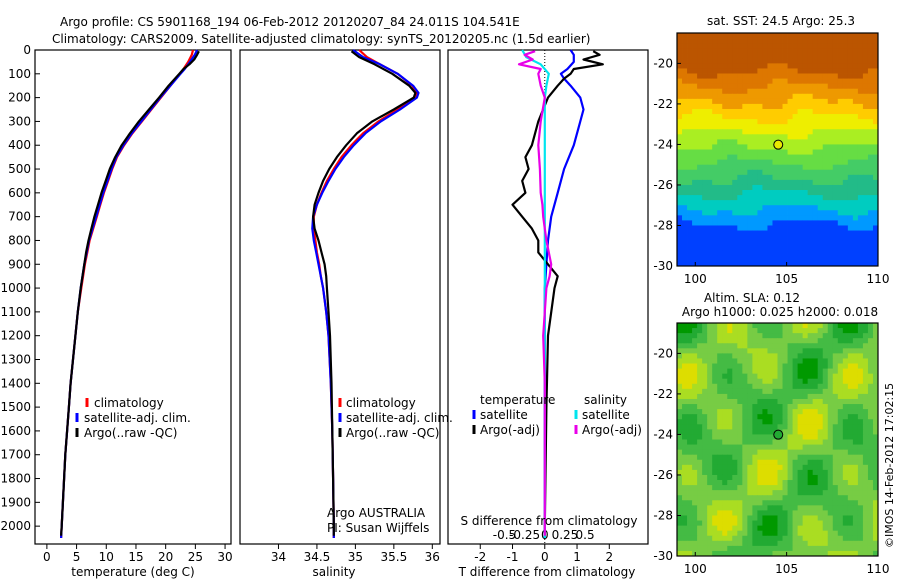  Describe the element at coordinates (364, 293) in the screenshot. I see `series-line-argo-raw-qc-` at that location.